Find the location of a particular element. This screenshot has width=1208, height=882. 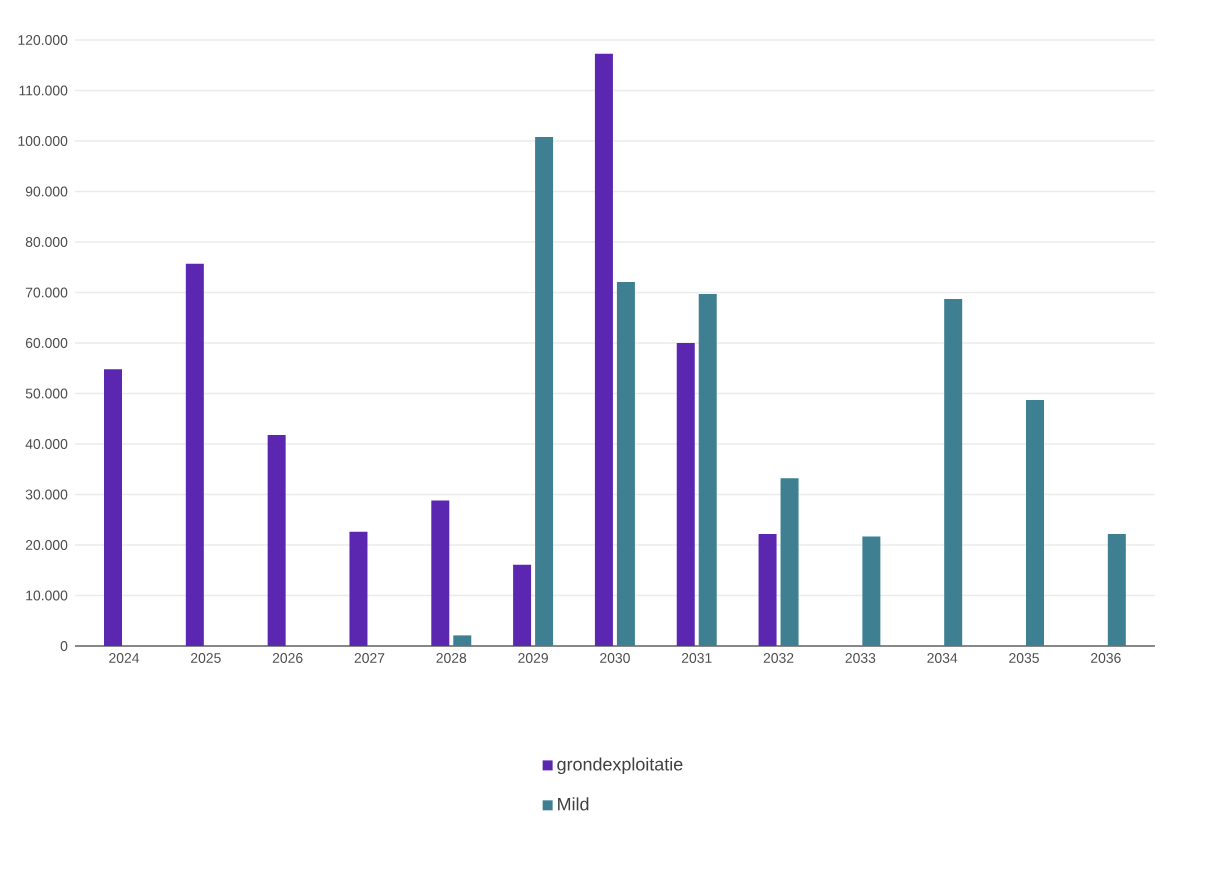

legend-label: Mild is located at coordinates (573, 804).